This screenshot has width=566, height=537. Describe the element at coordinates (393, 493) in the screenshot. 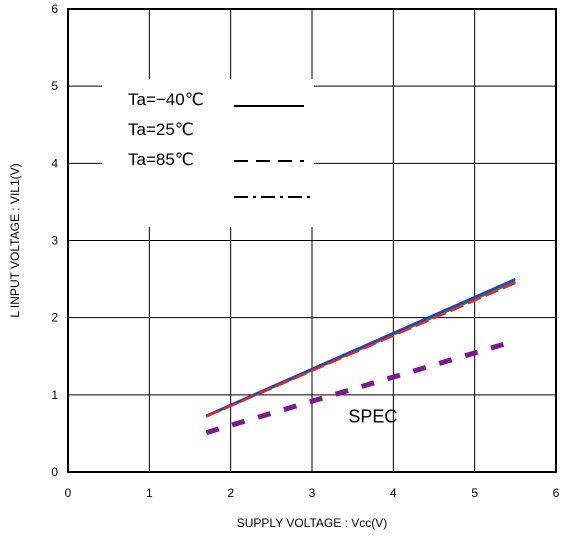

I see `x-tick-label: 4` at that location.